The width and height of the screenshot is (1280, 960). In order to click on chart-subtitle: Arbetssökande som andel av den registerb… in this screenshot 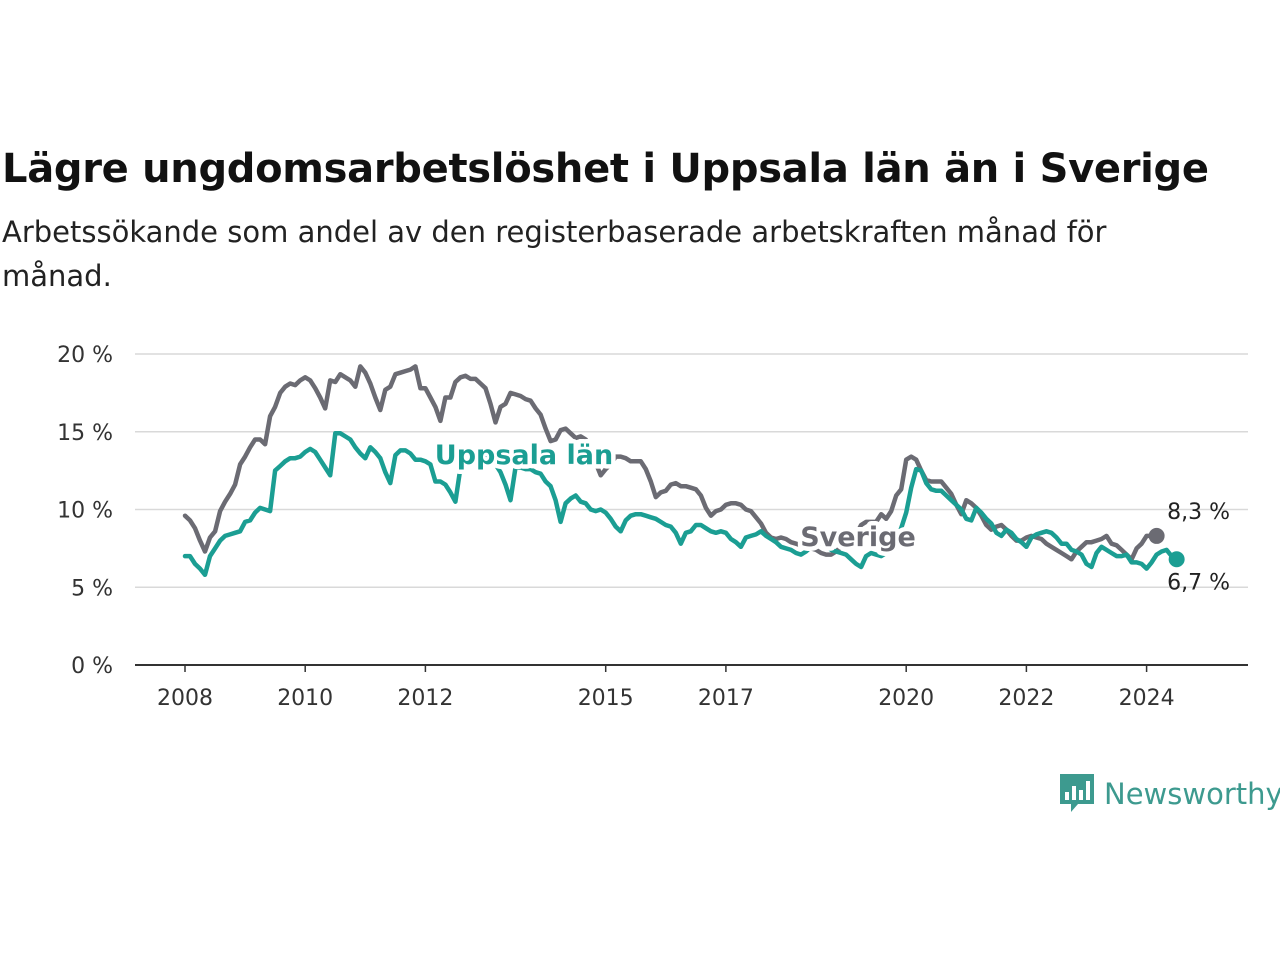, I will do `click(554, 254)`.